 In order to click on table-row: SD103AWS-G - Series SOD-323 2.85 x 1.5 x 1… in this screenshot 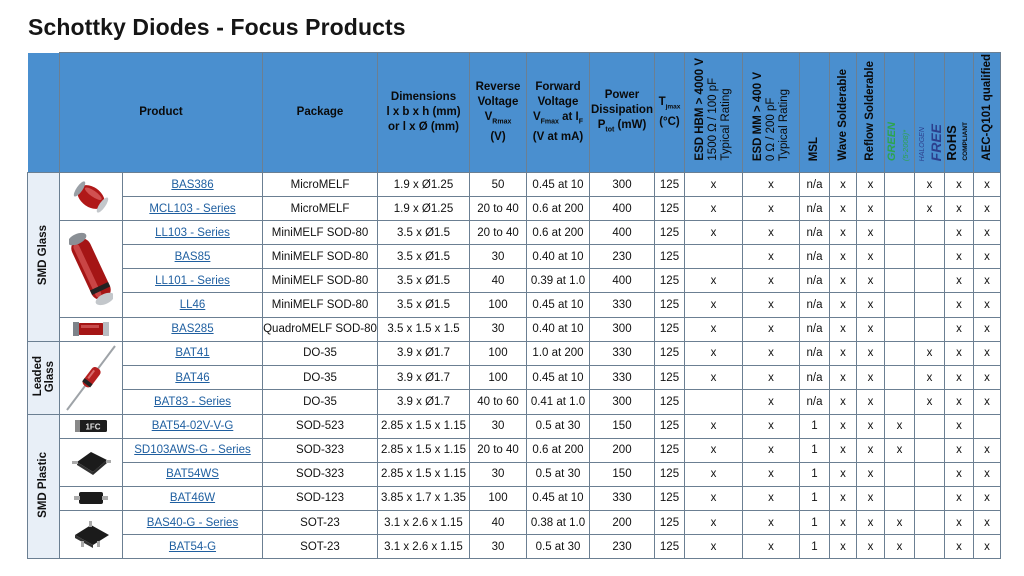, I will do `click(514, 462)`.